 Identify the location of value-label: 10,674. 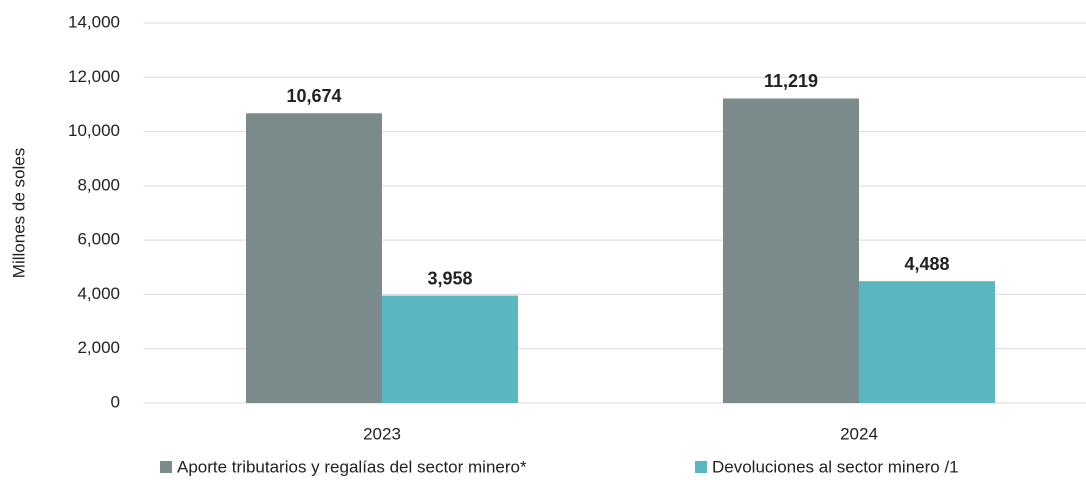
(313, 96).